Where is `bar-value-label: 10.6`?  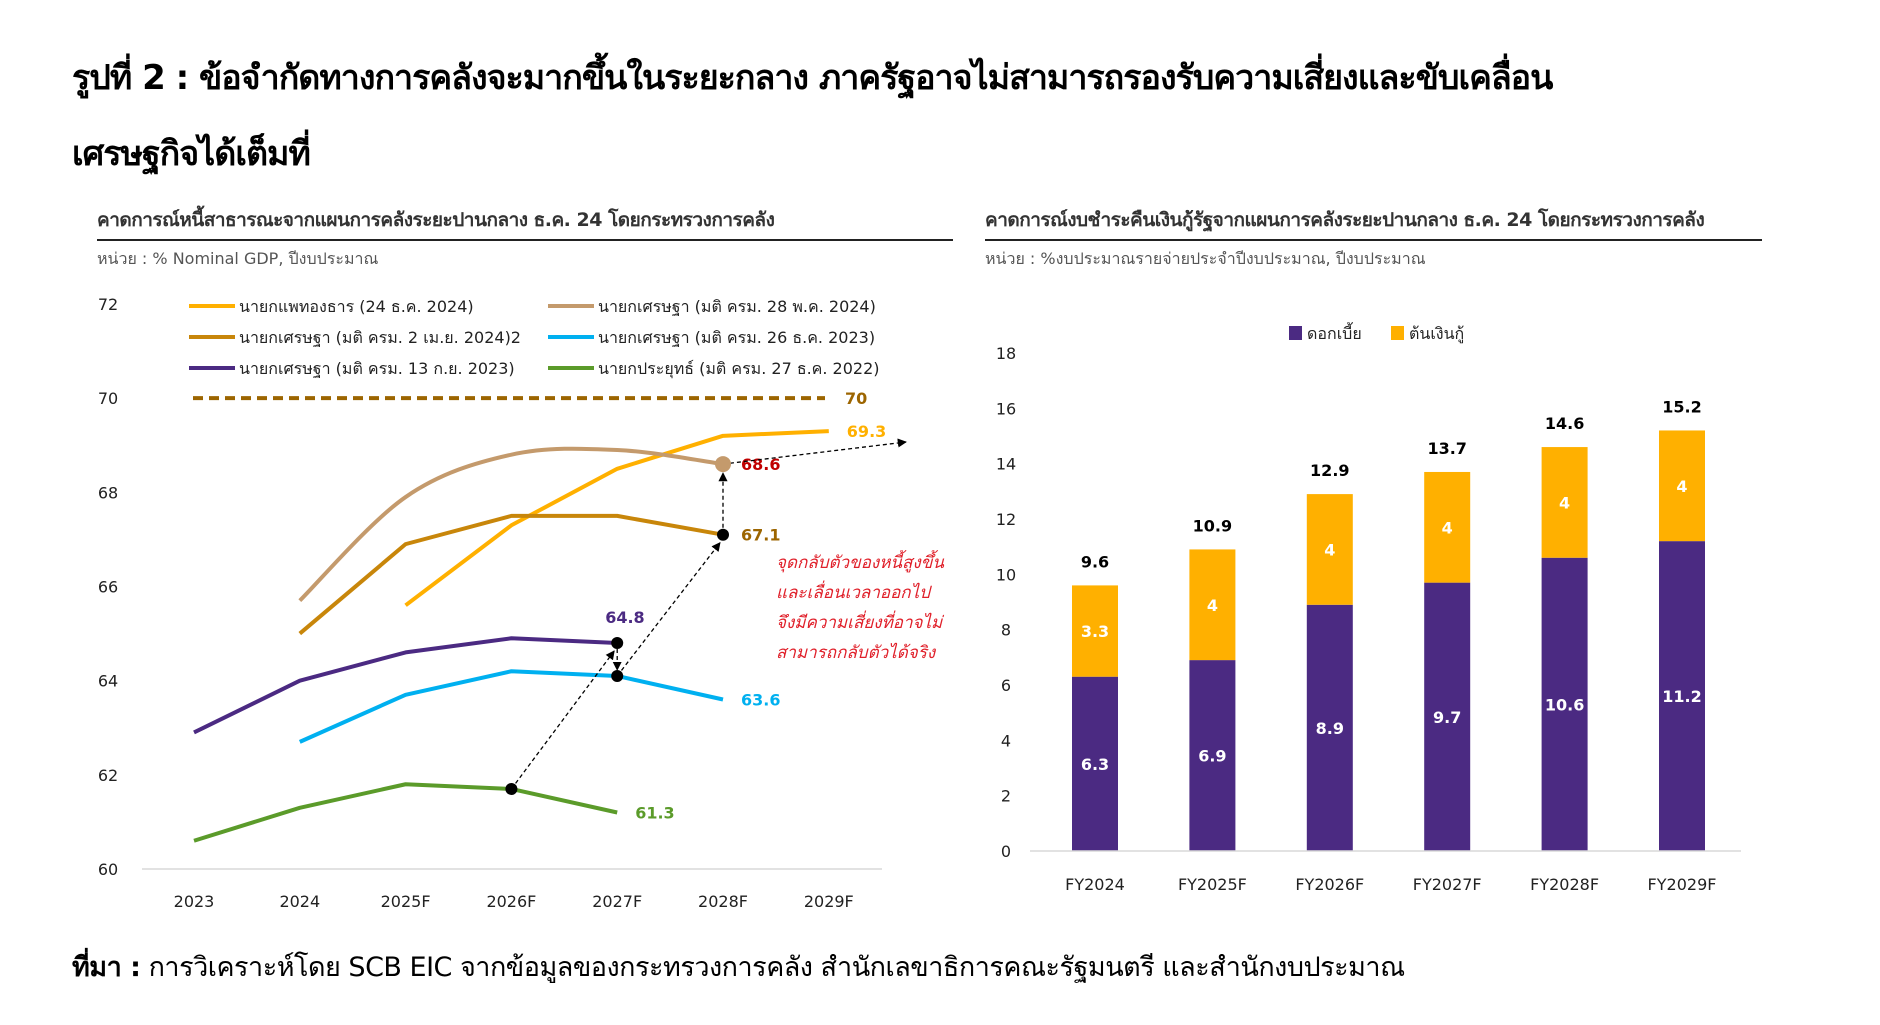
bar-value-label: 10.6 is located at coordinates (1564, 704).